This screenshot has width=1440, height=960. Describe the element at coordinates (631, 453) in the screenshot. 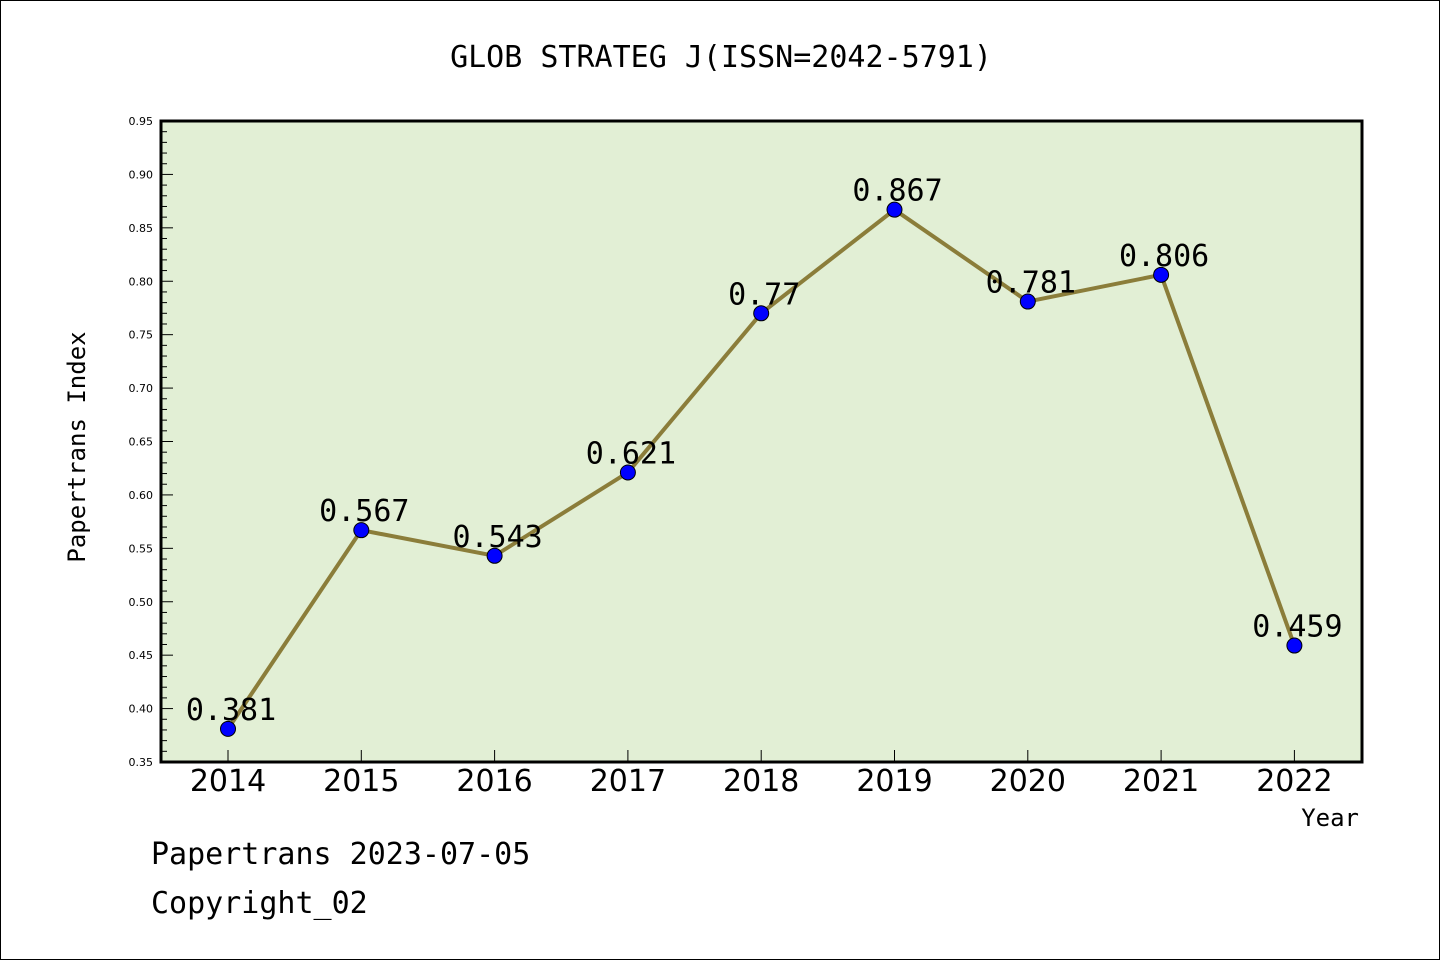

I see `data-label: 0.621` at that location.